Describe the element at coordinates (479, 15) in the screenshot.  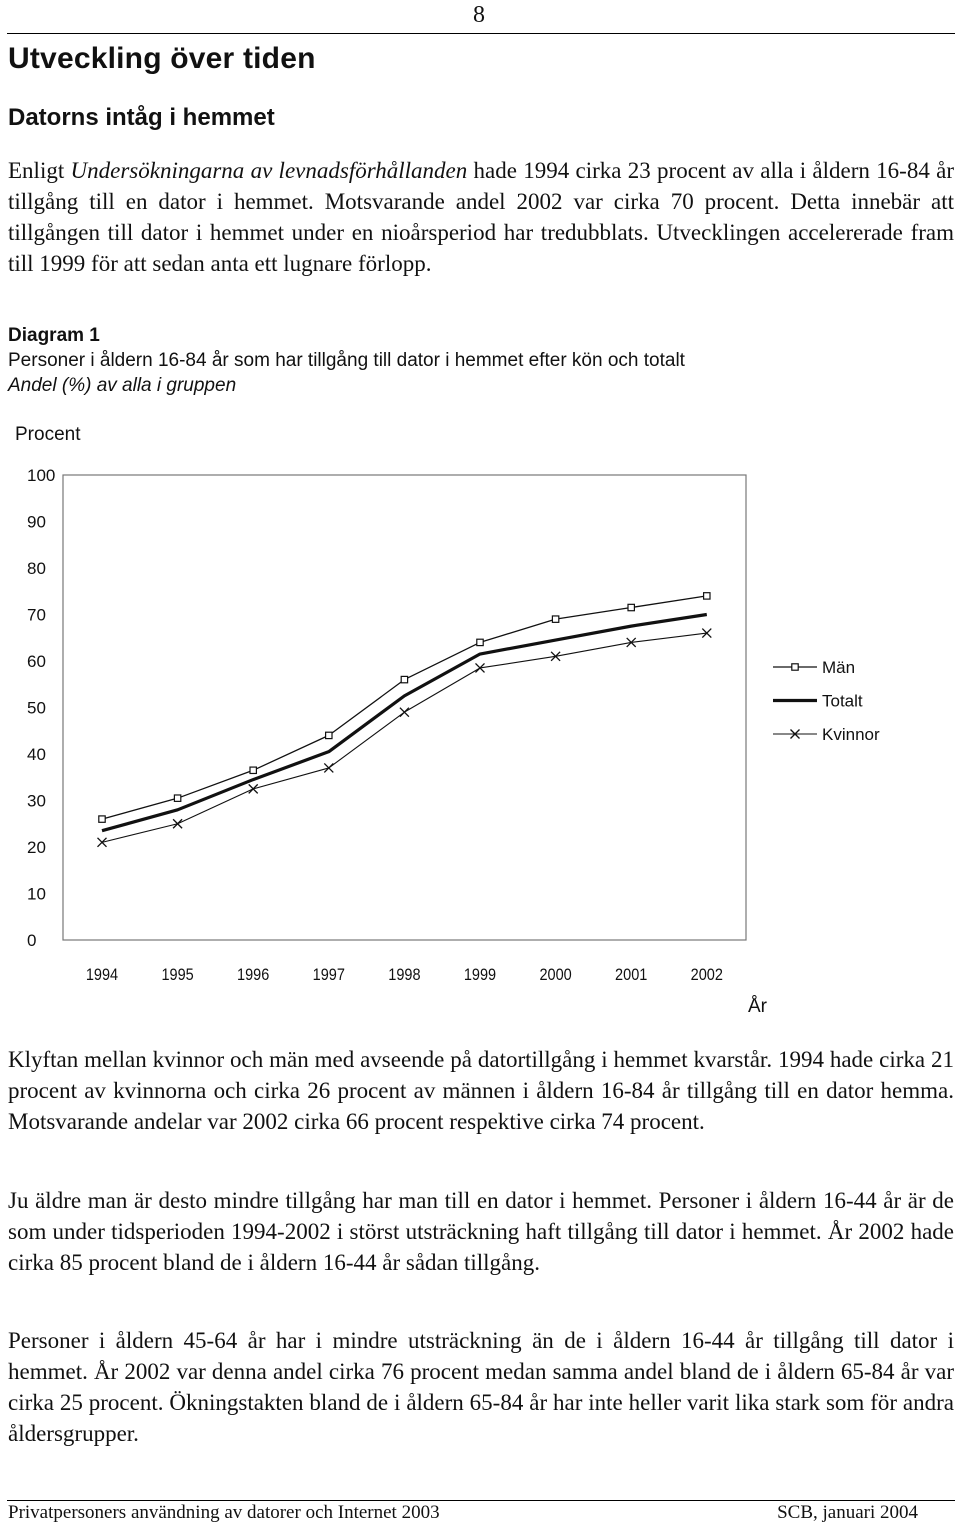
I see `page-number: 8` at that location.